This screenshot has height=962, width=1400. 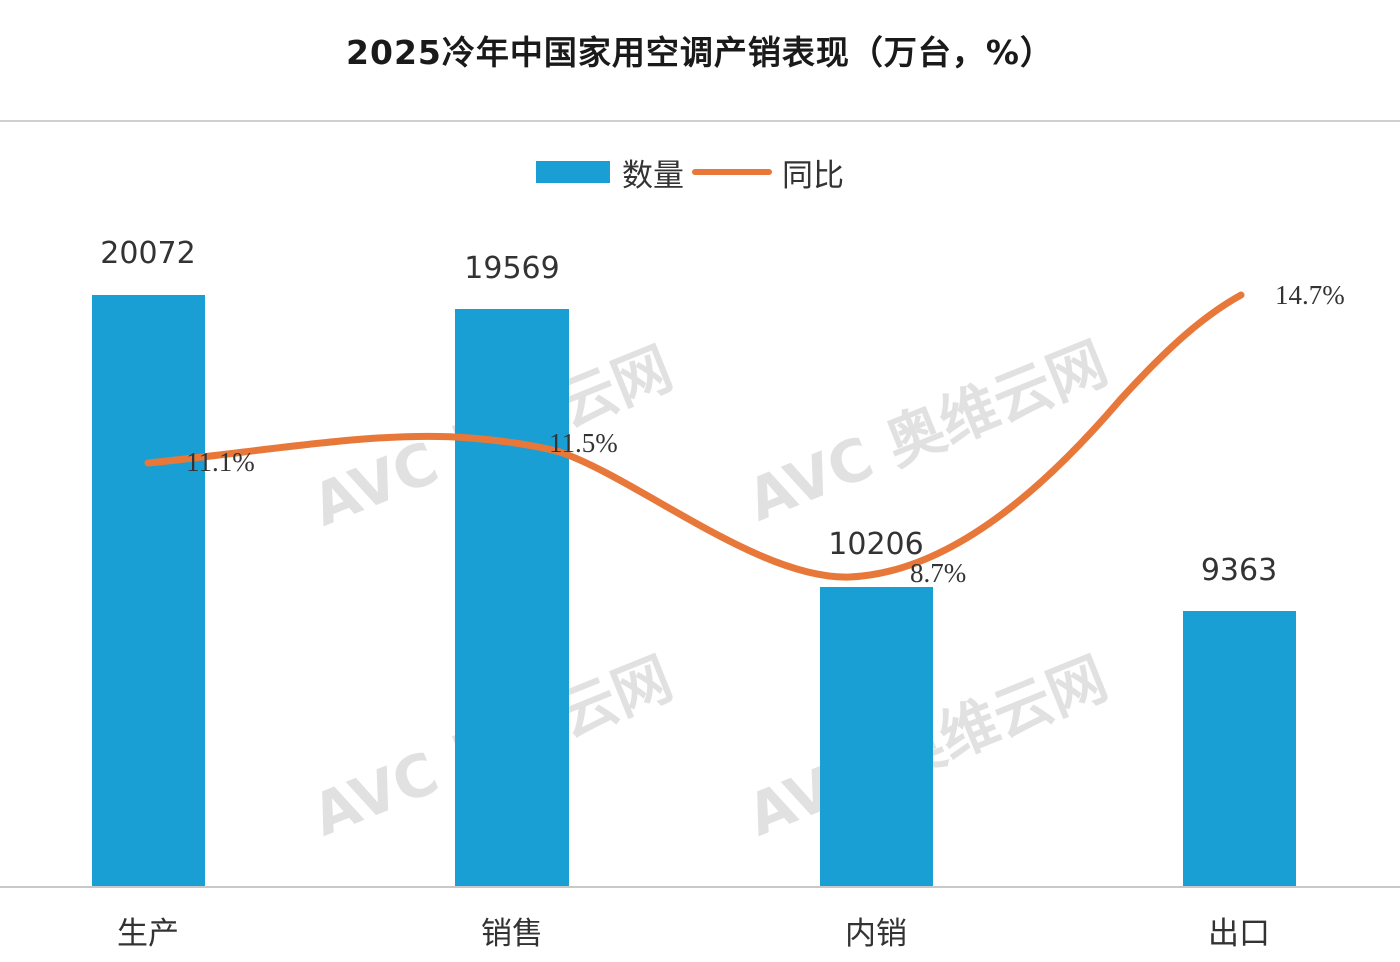 What do you see at coordinates (148, 253) in the screenshot?
I see `value-label: 20072` at bounding box center [148, 253].